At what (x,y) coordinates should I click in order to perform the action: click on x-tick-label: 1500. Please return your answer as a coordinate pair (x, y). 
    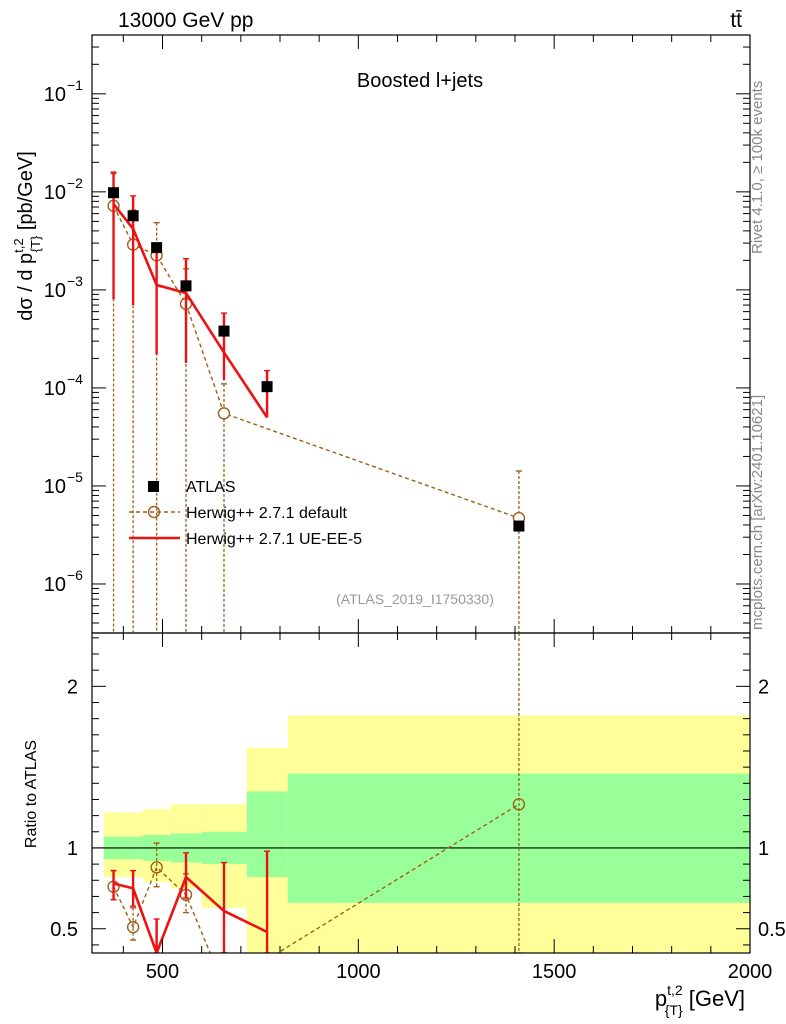
    Looking at the image, I should click on (554, 972).